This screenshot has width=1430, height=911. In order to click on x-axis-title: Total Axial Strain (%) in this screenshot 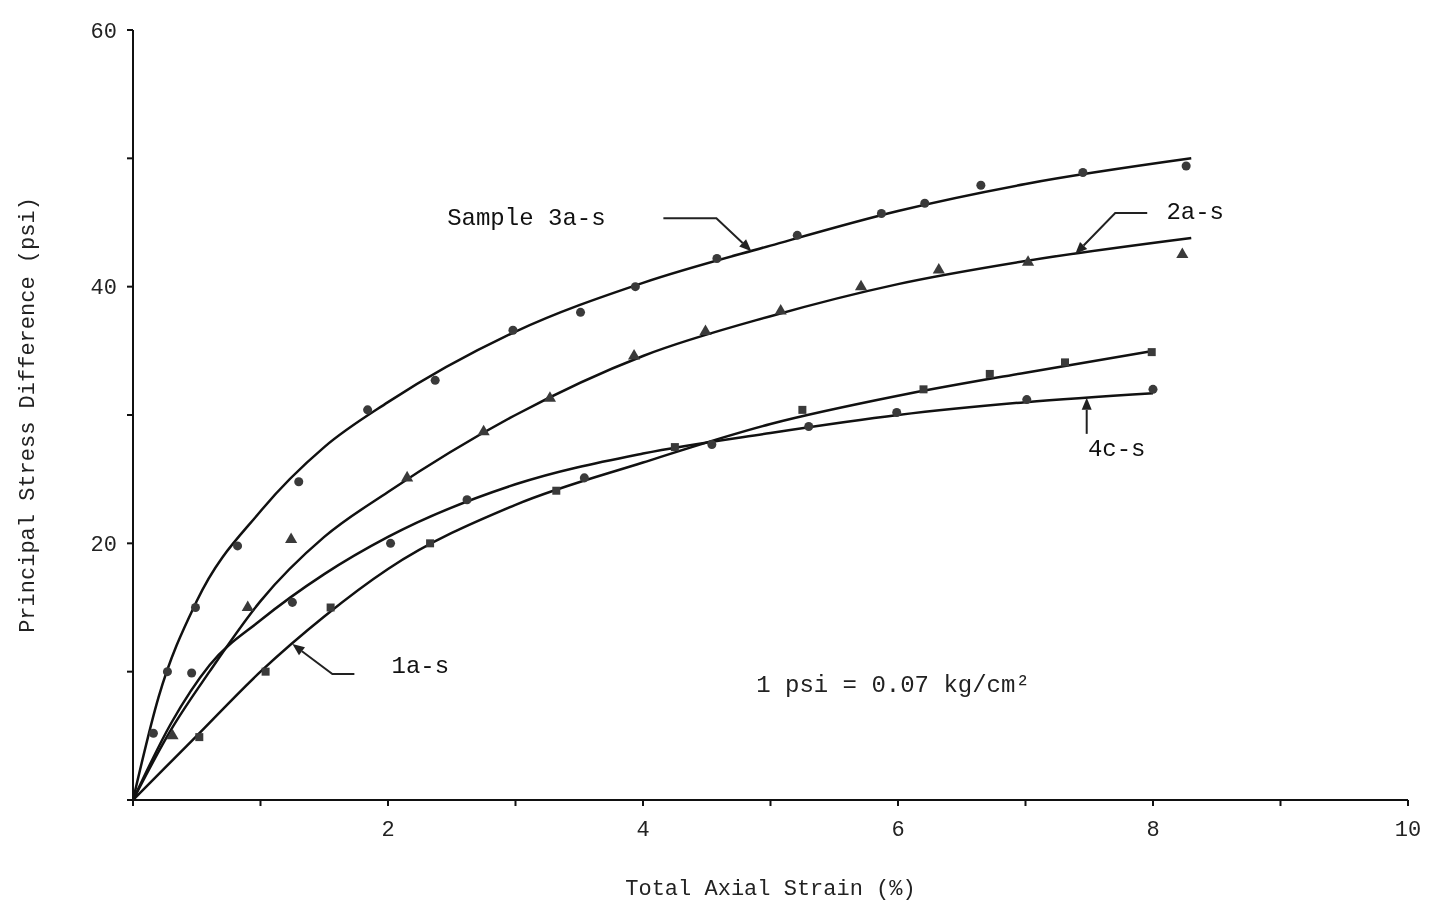, I will do `click(770, 889)`.